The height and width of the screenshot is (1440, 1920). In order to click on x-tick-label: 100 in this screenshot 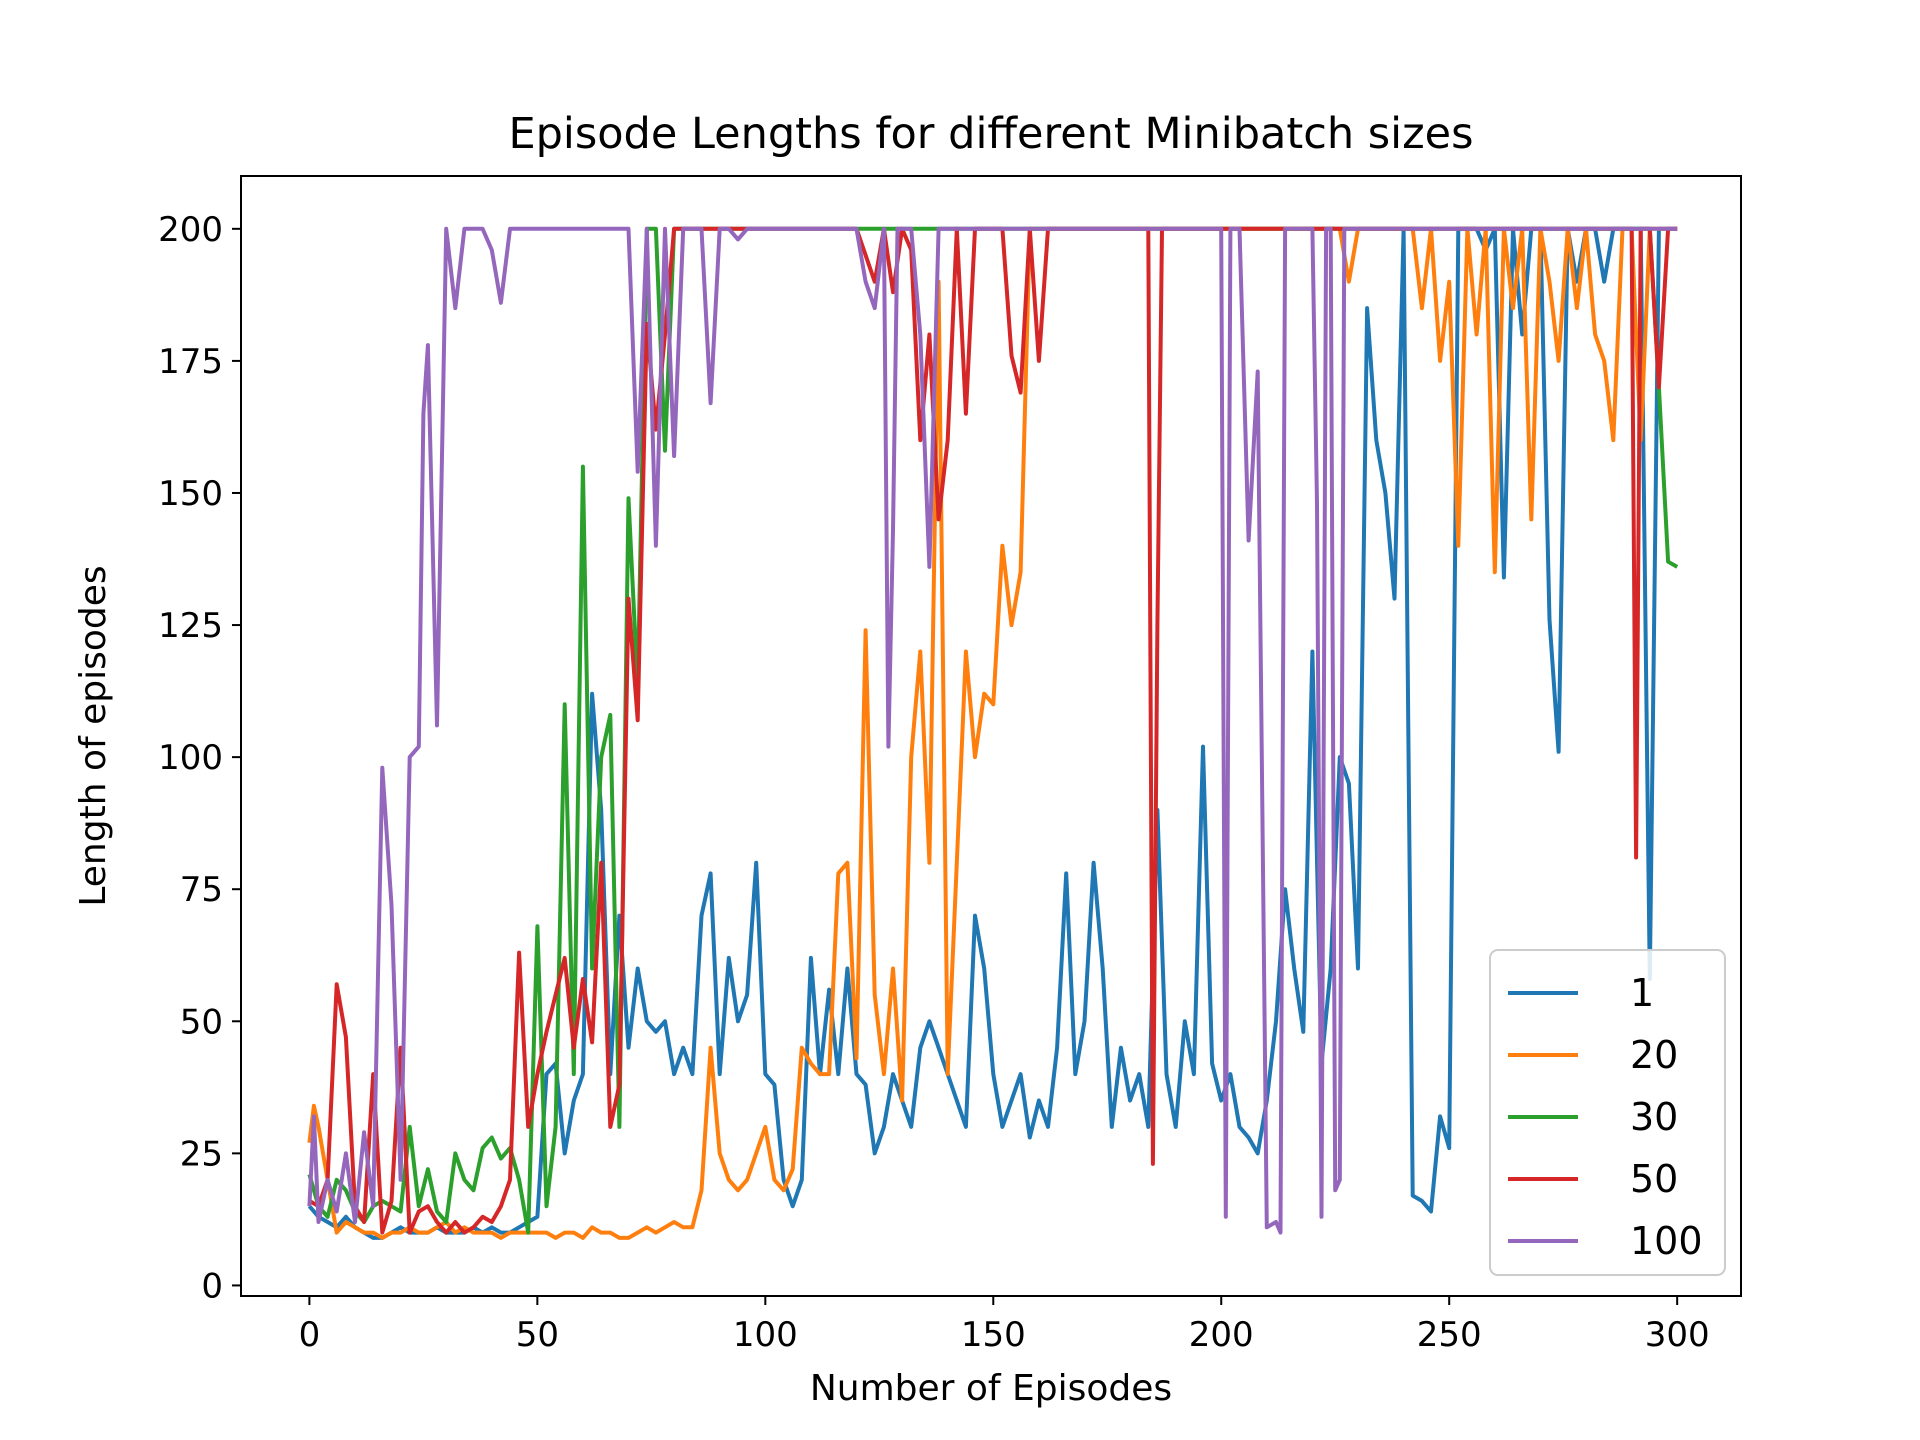, I will do `click(765, 1335)`.